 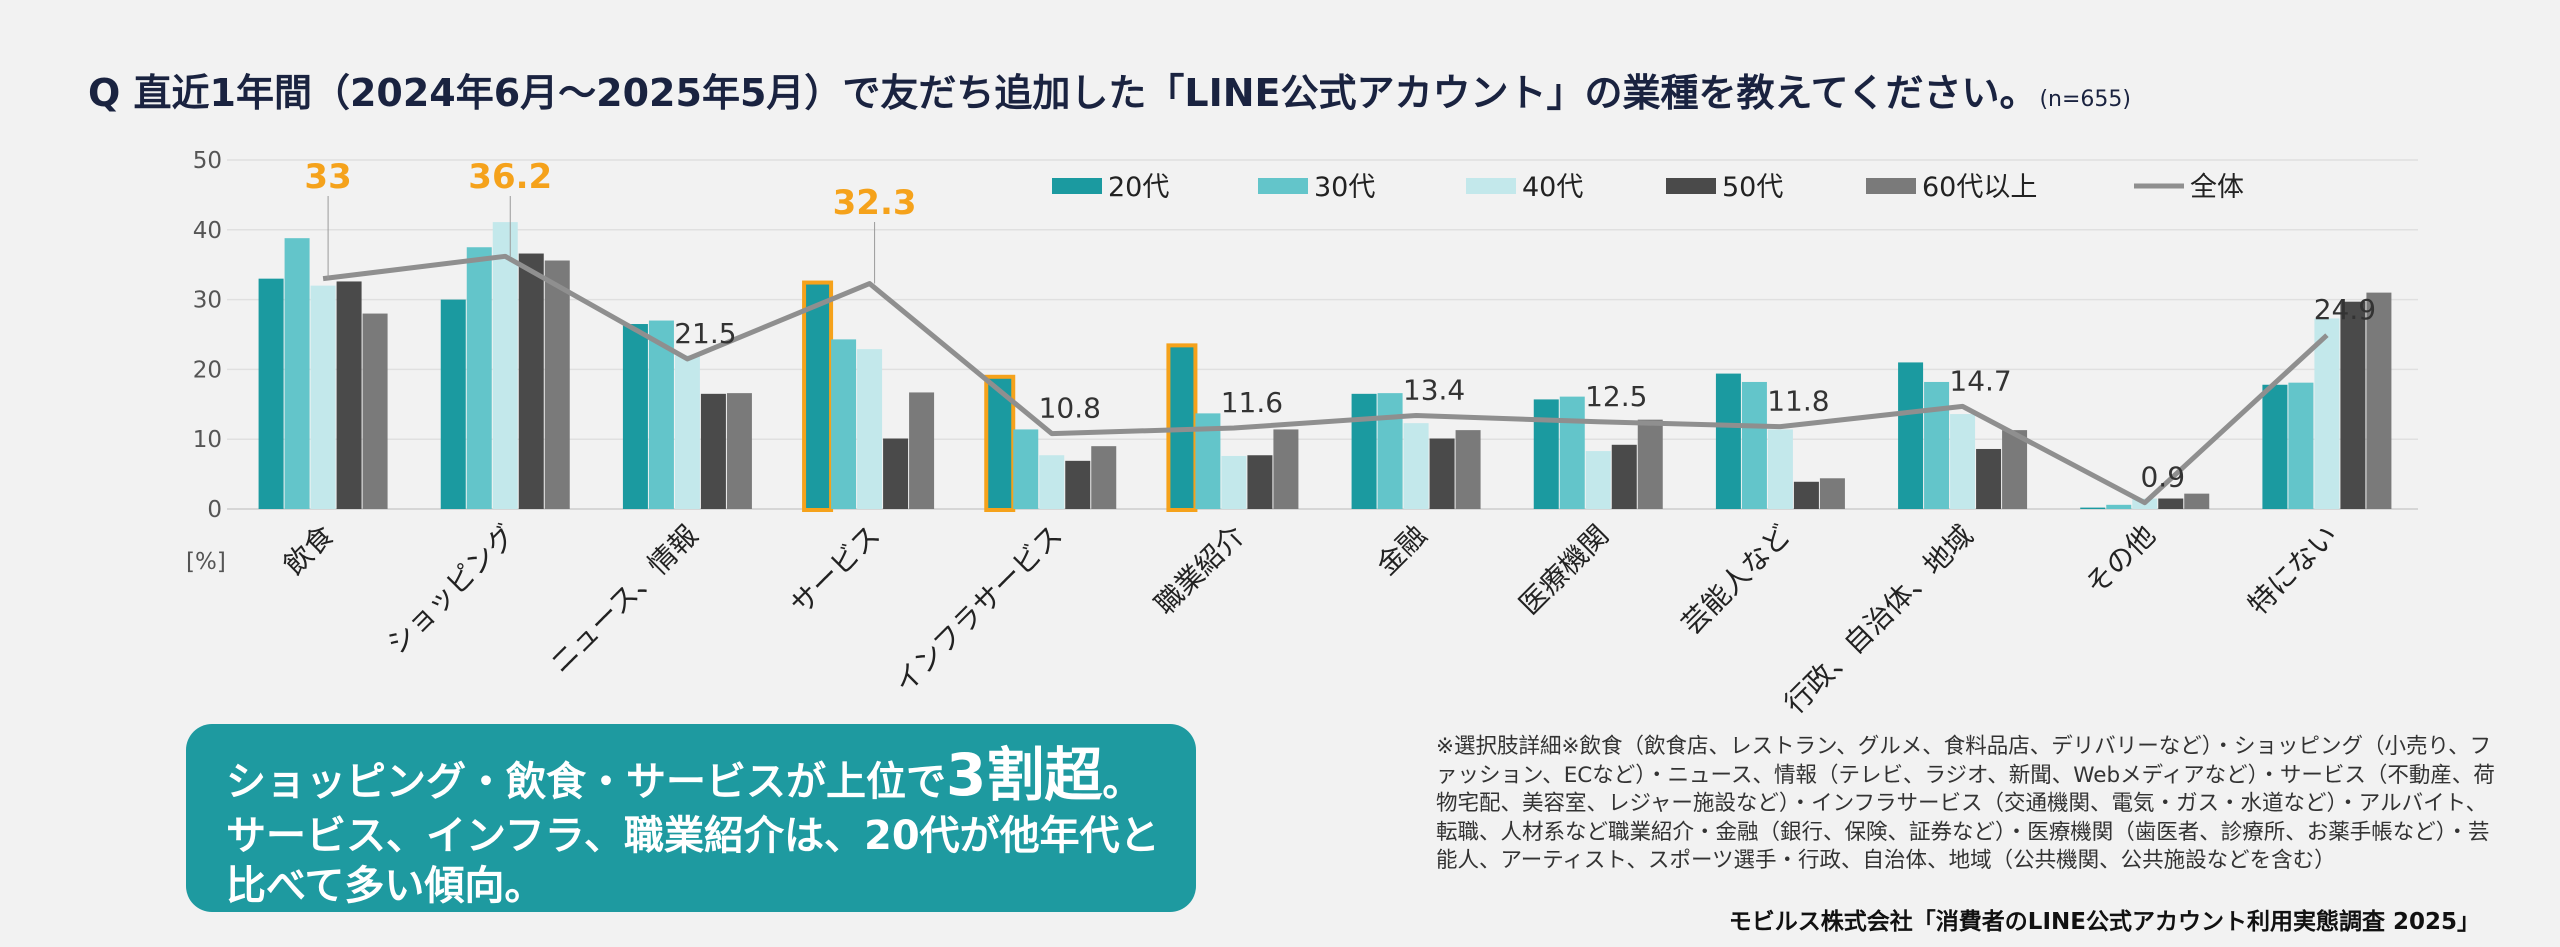 What do you see at coordinates (1401, 550) in the screenshot?
I see `x-tick-label: 金融` at bounding box center [1401, 550].